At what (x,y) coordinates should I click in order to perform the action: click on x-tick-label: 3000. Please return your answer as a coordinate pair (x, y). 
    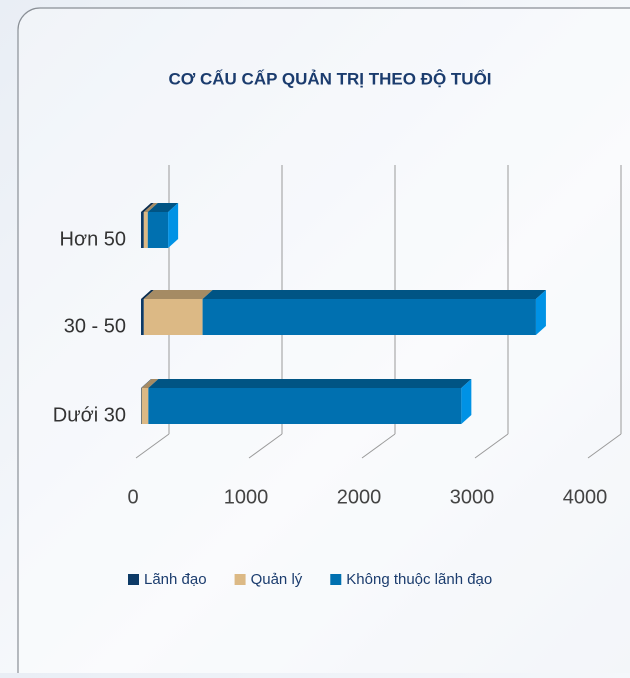
    Looking at the image, I should click on (472, 497).